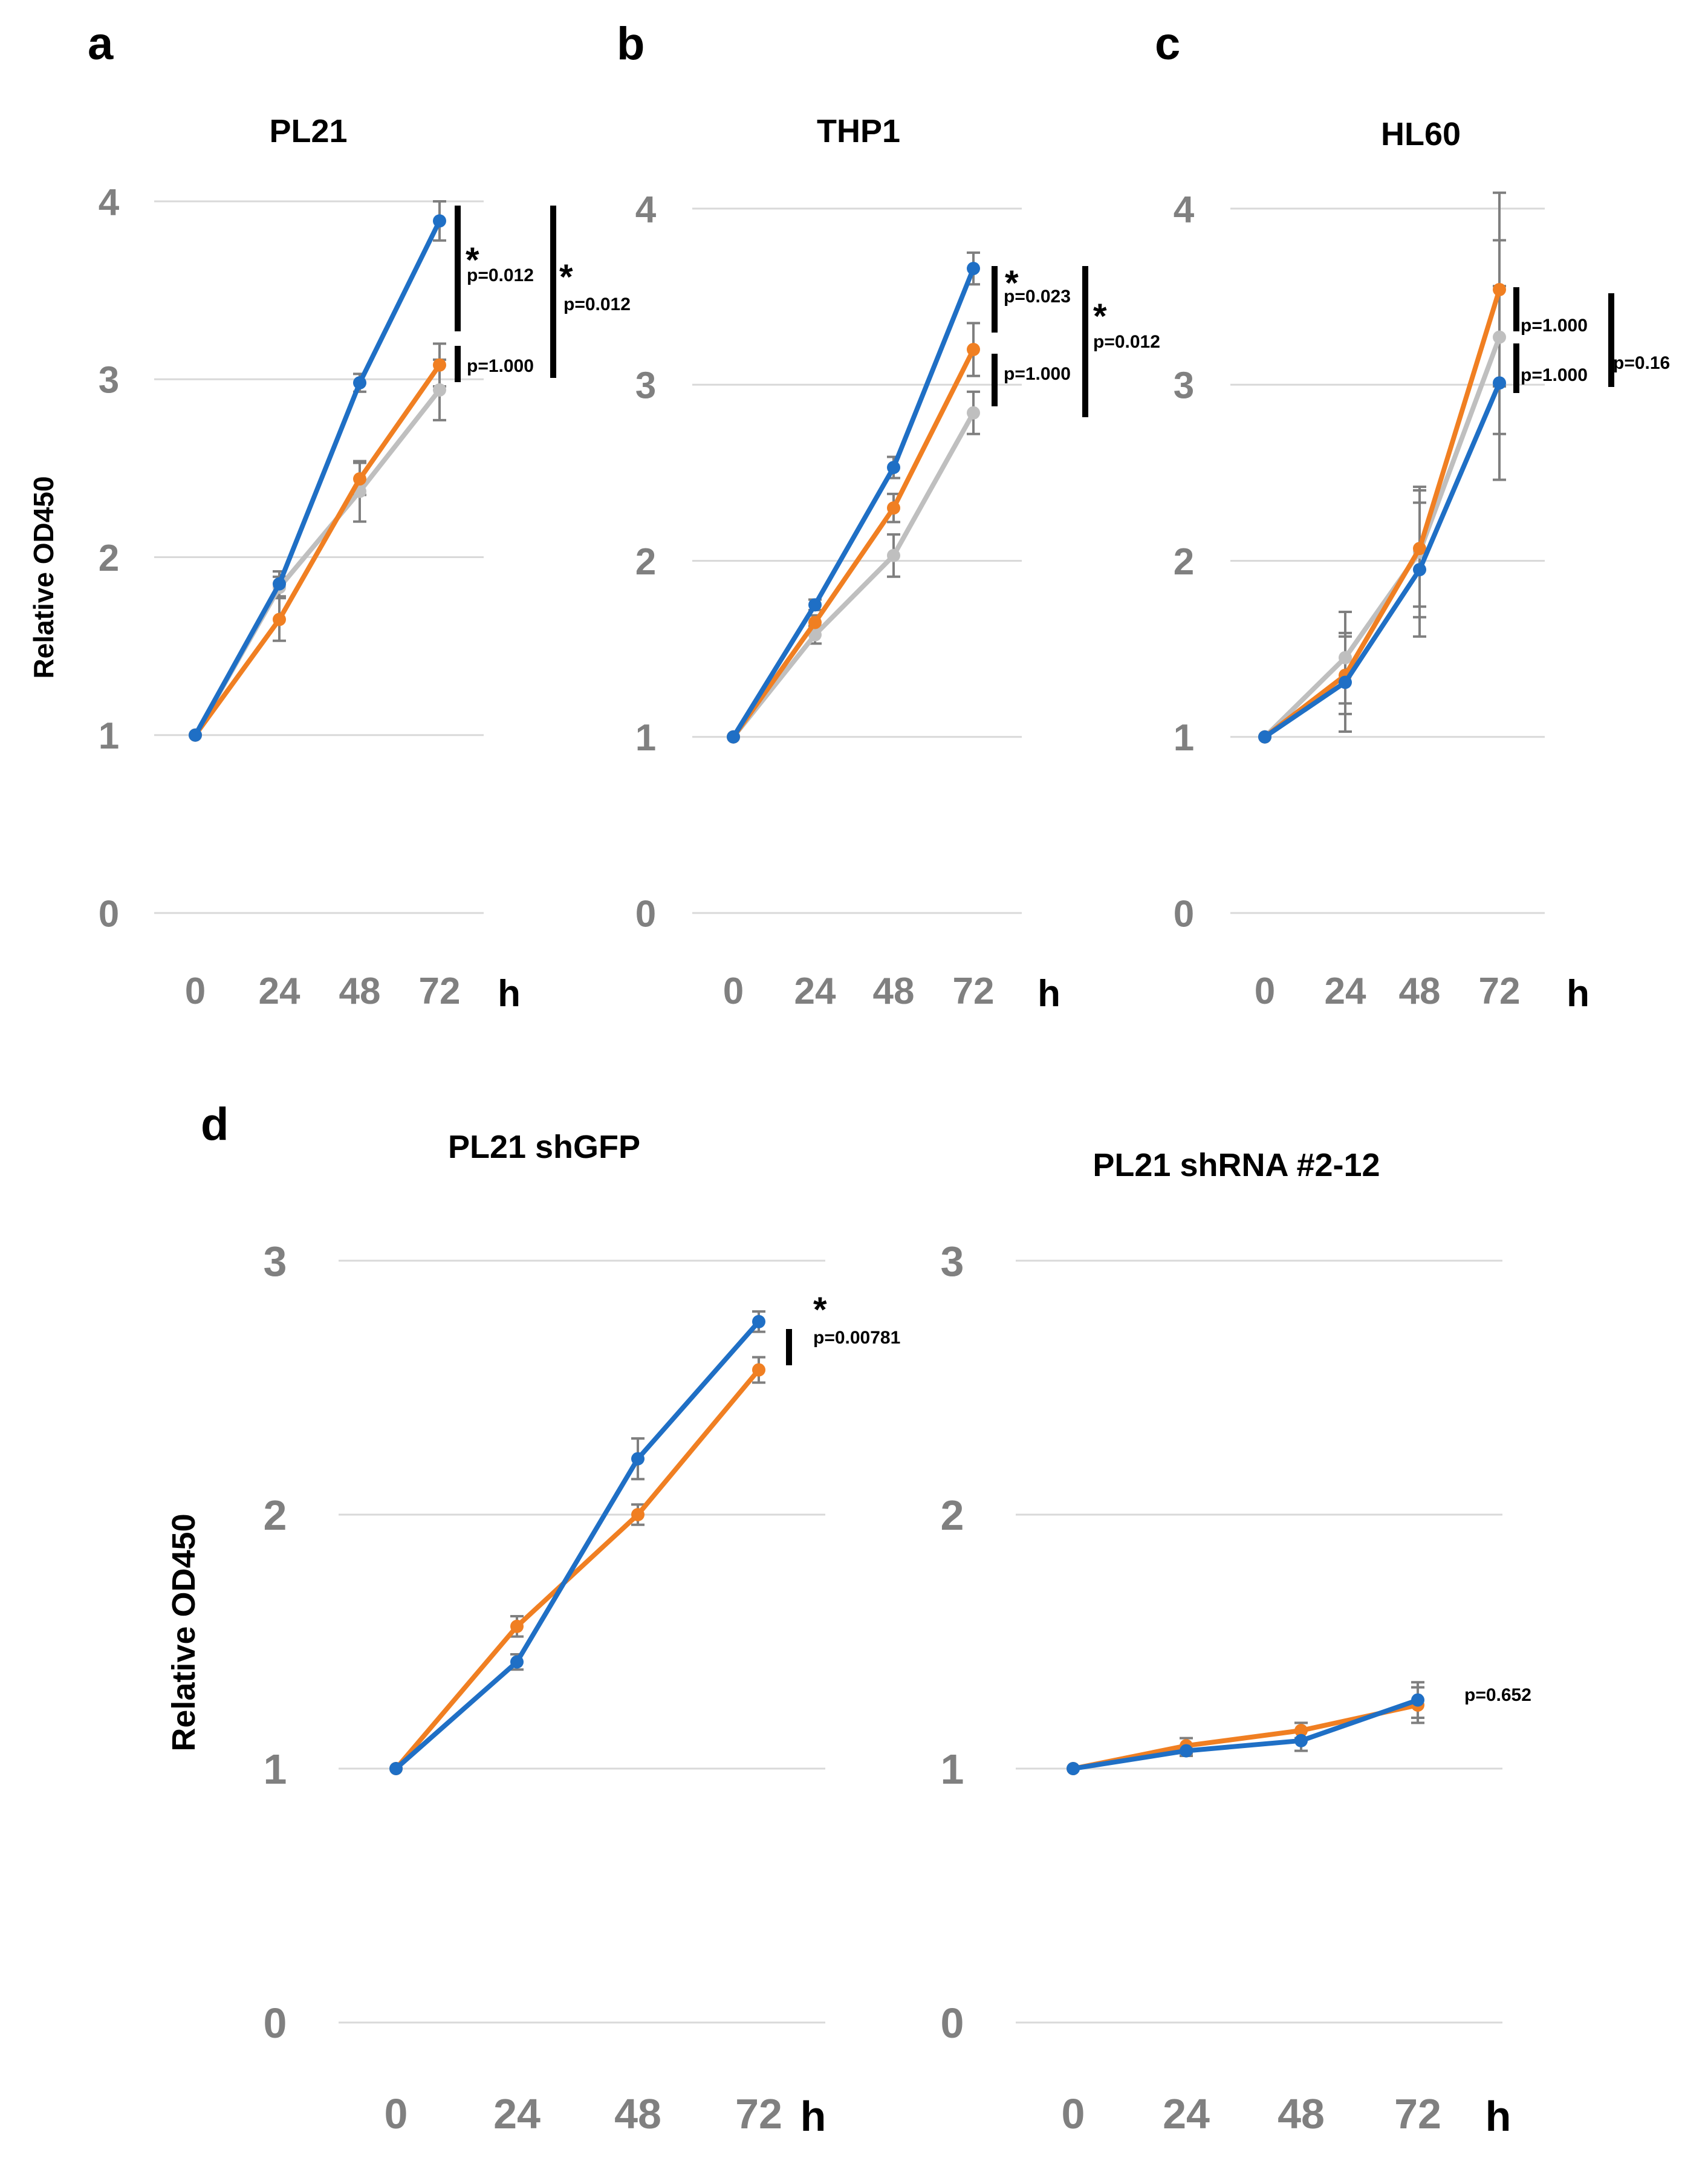 Image resolution: width=1708 pixels, height=2161 pixels. Describe the element at coordinates (1497, 1695) in the screenshot. I see `p-value-label: p=0.652` at that location.